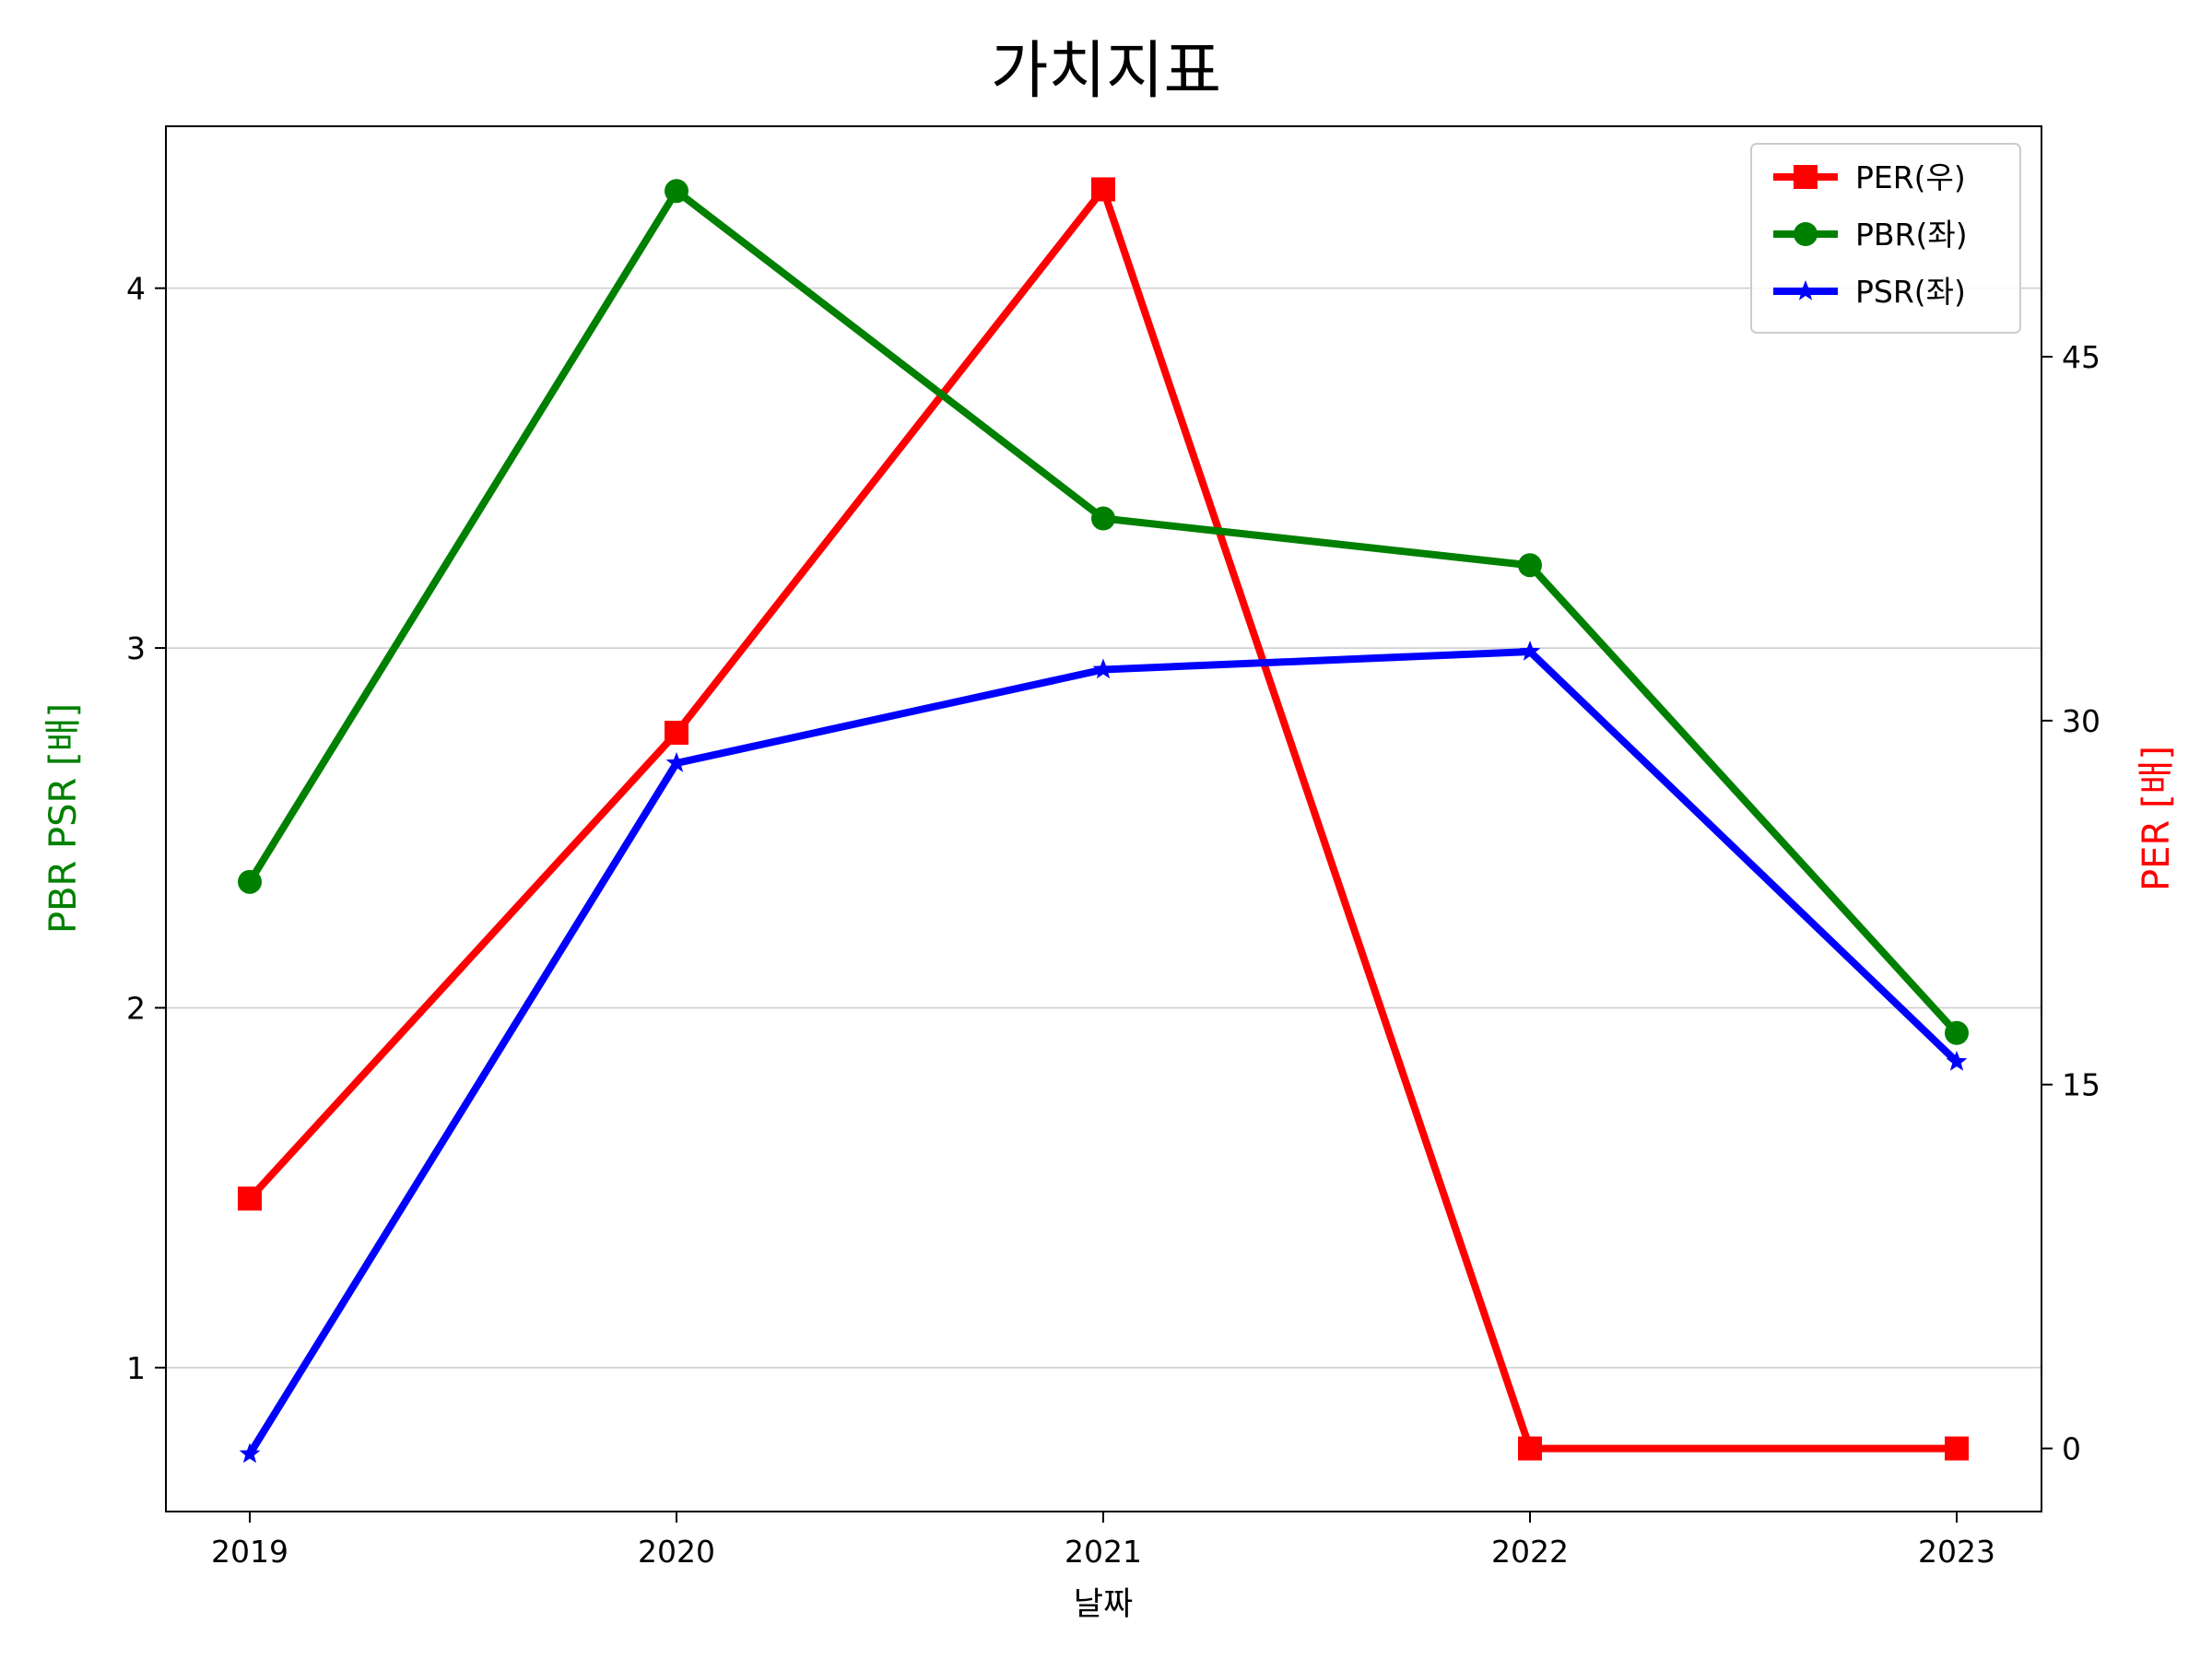 The width and height of the screenshot is (2212, 1659). I want to click on right-axis-label: PER [배], so click(2157, 818).